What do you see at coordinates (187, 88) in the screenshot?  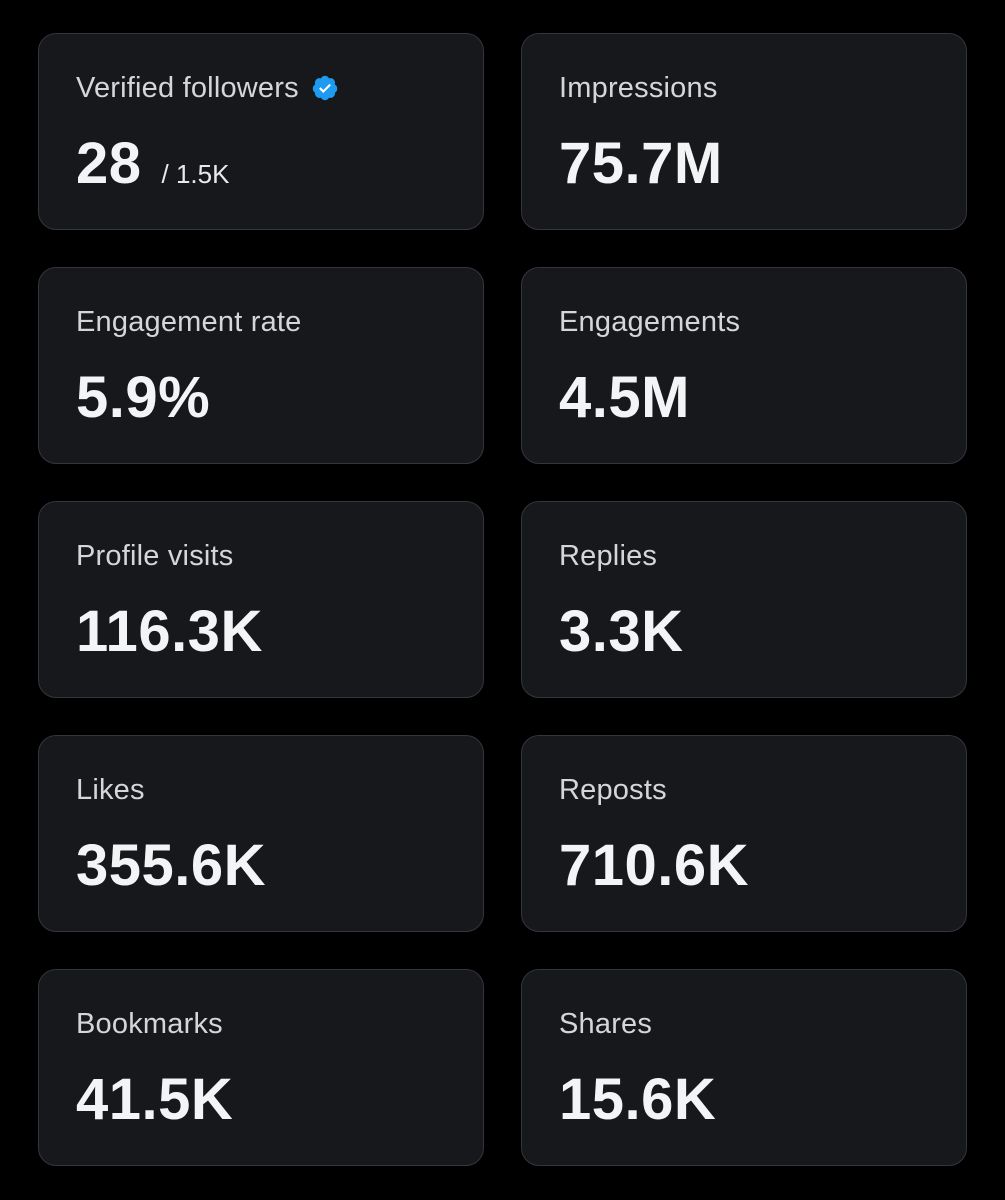 I see `card-label: Verified followers` at bounding box center [187, 88].